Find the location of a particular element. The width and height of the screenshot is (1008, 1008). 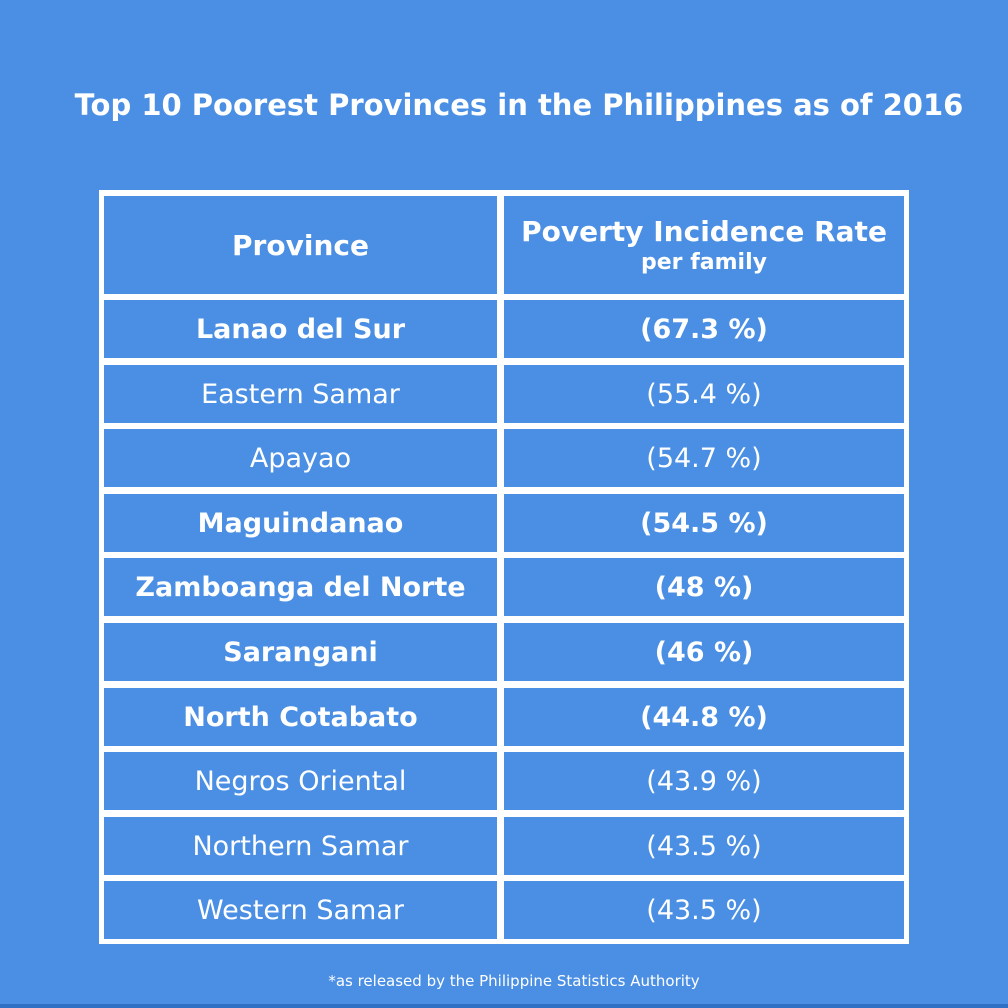

table-row-rate-cell: (43.9 %) is located at coordinates (704, 781).